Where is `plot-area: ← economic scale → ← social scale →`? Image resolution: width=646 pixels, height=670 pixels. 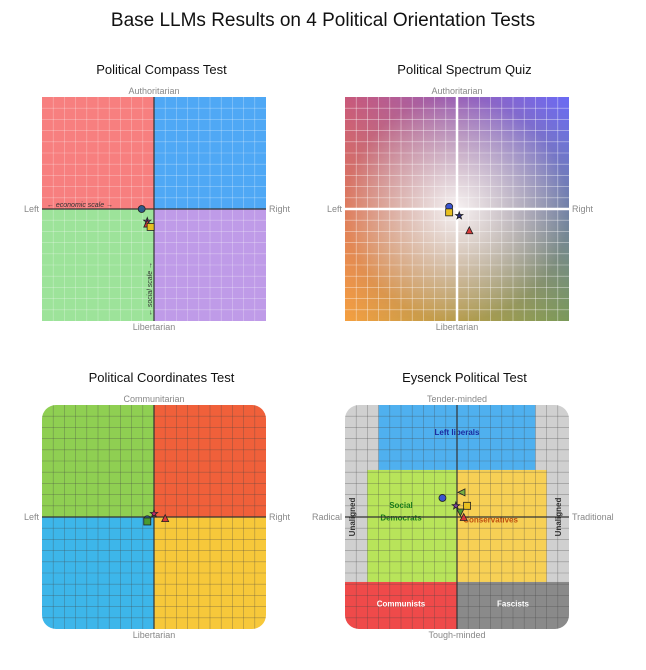 plot-area: ← economic scale → ← social scale → is located at coordinates (154, 209).